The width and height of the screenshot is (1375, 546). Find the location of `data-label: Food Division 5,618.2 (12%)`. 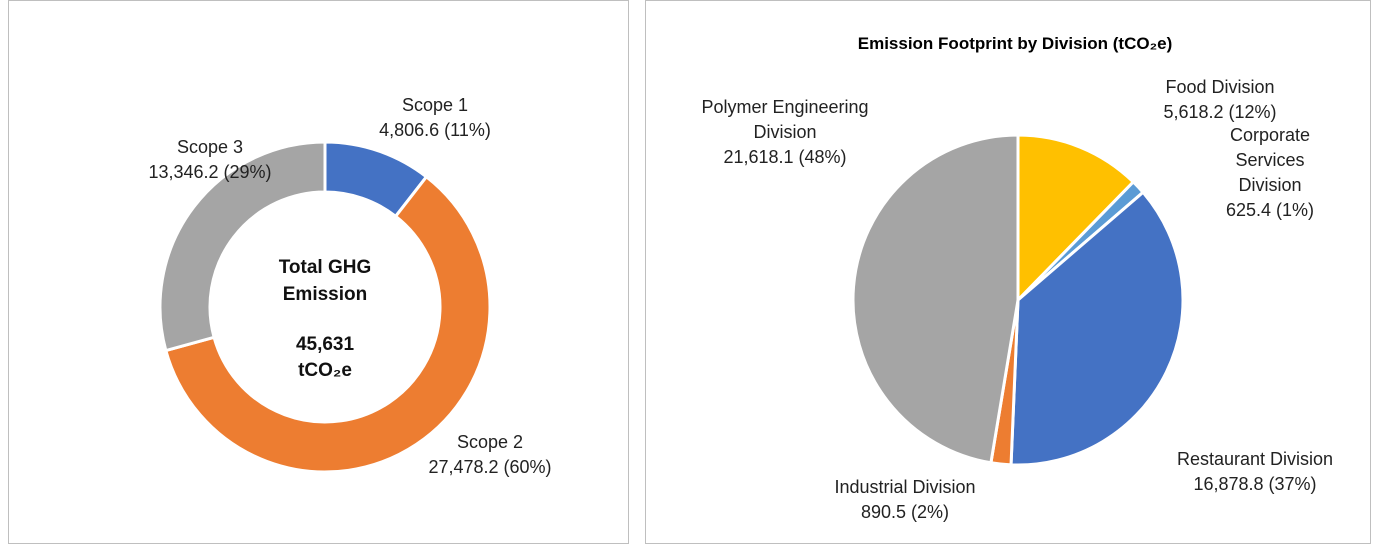

data-label: Food Division 5,618.2 (12%) is located at coordinates (1220, 100).